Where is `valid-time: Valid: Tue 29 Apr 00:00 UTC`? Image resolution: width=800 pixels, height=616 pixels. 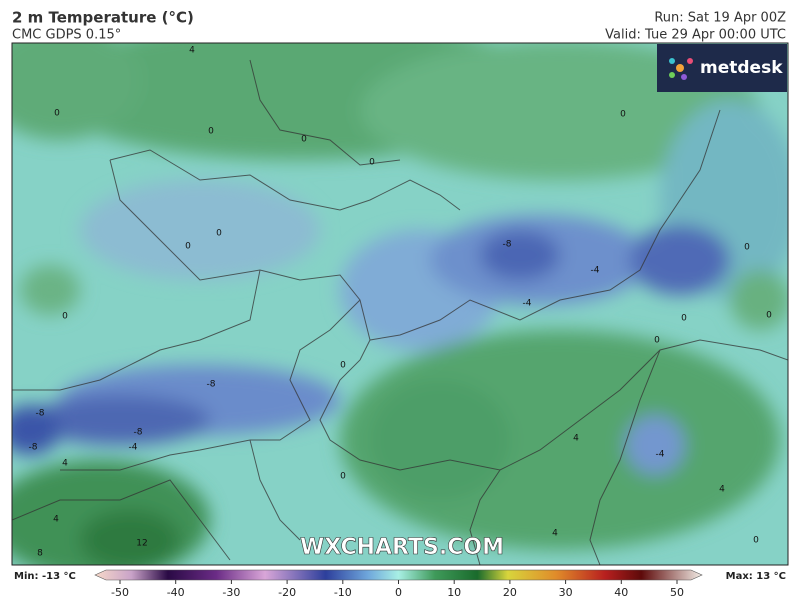 valid-time: Valid: Tue 29 Apr 00:00 UTC is located at coordinates (695, 35).